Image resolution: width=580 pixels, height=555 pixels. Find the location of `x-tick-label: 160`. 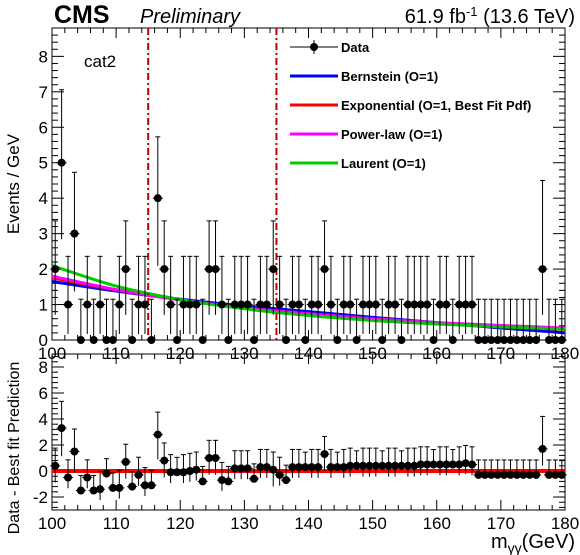

x-tick-label: 160 is located at coordinates (437, 523).